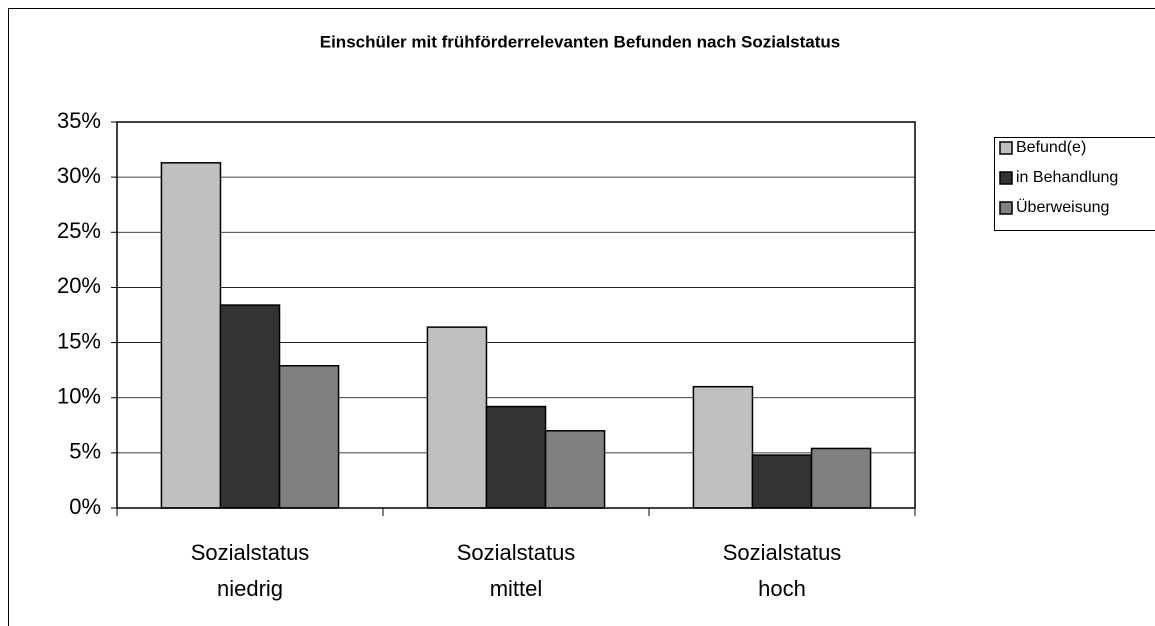 The width and height of the screenshot is (1155, 626). I want to click on y-tick-label: 10%, so click(79, 396).